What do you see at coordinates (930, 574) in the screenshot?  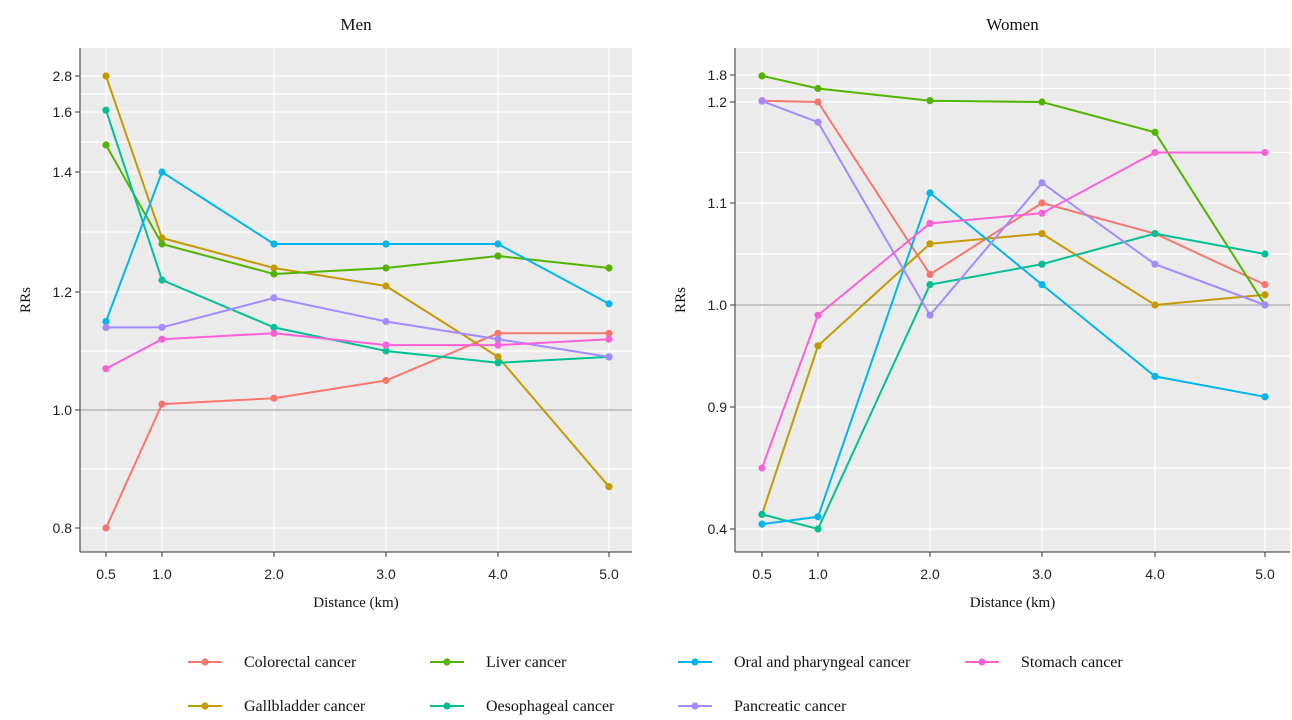 I see `x-tick-label: 2.0` at bounding box center [930, 574].